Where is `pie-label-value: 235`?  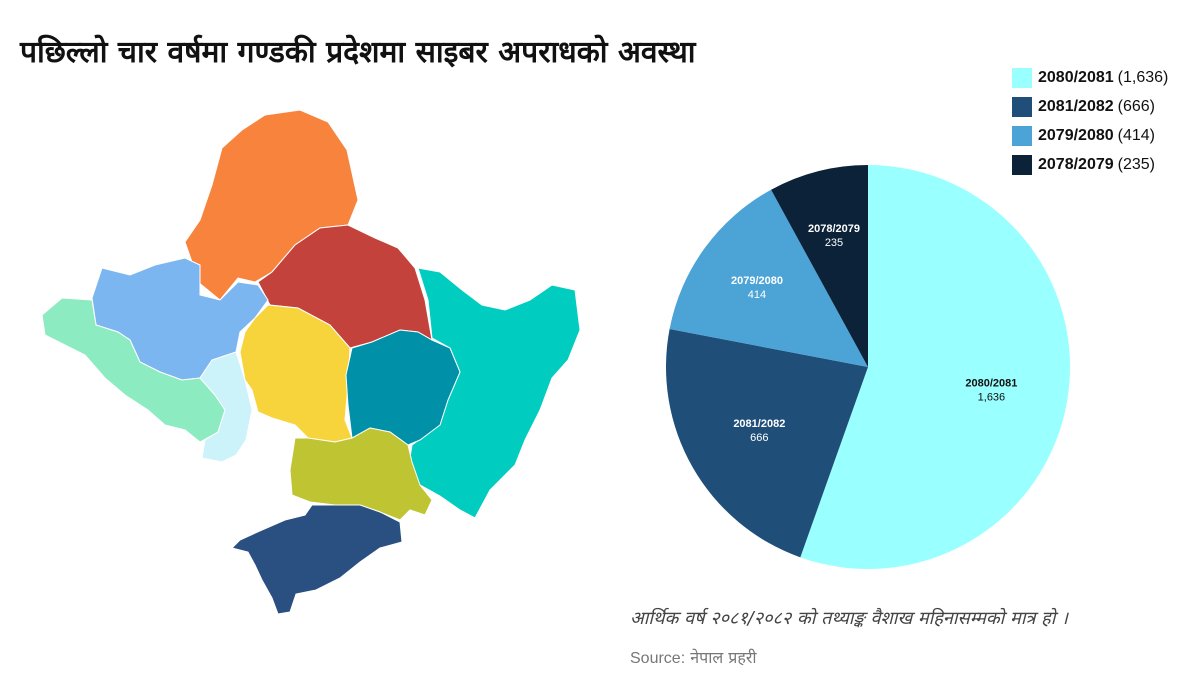
pie-label-value: 235 is located at coordinates (834, 243).